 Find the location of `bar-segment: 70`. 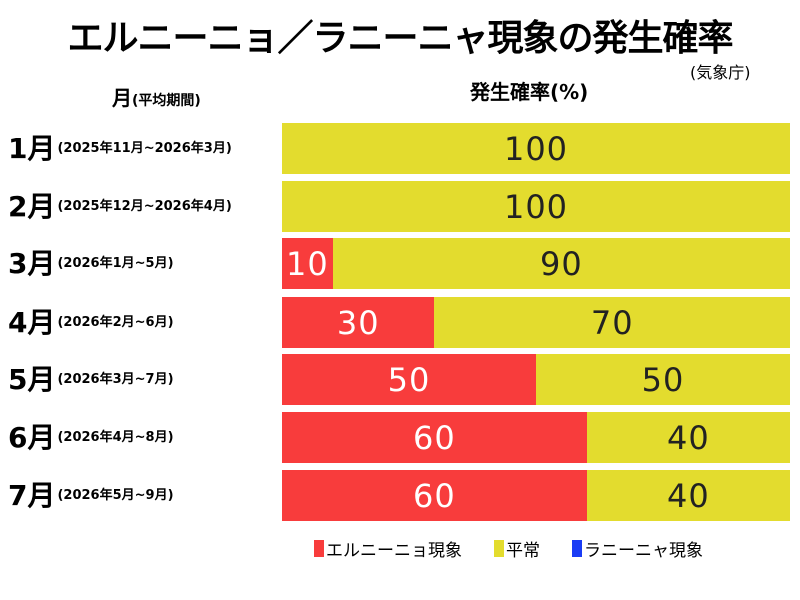

bar-segment: 70 is located at coordinates (612, 322).